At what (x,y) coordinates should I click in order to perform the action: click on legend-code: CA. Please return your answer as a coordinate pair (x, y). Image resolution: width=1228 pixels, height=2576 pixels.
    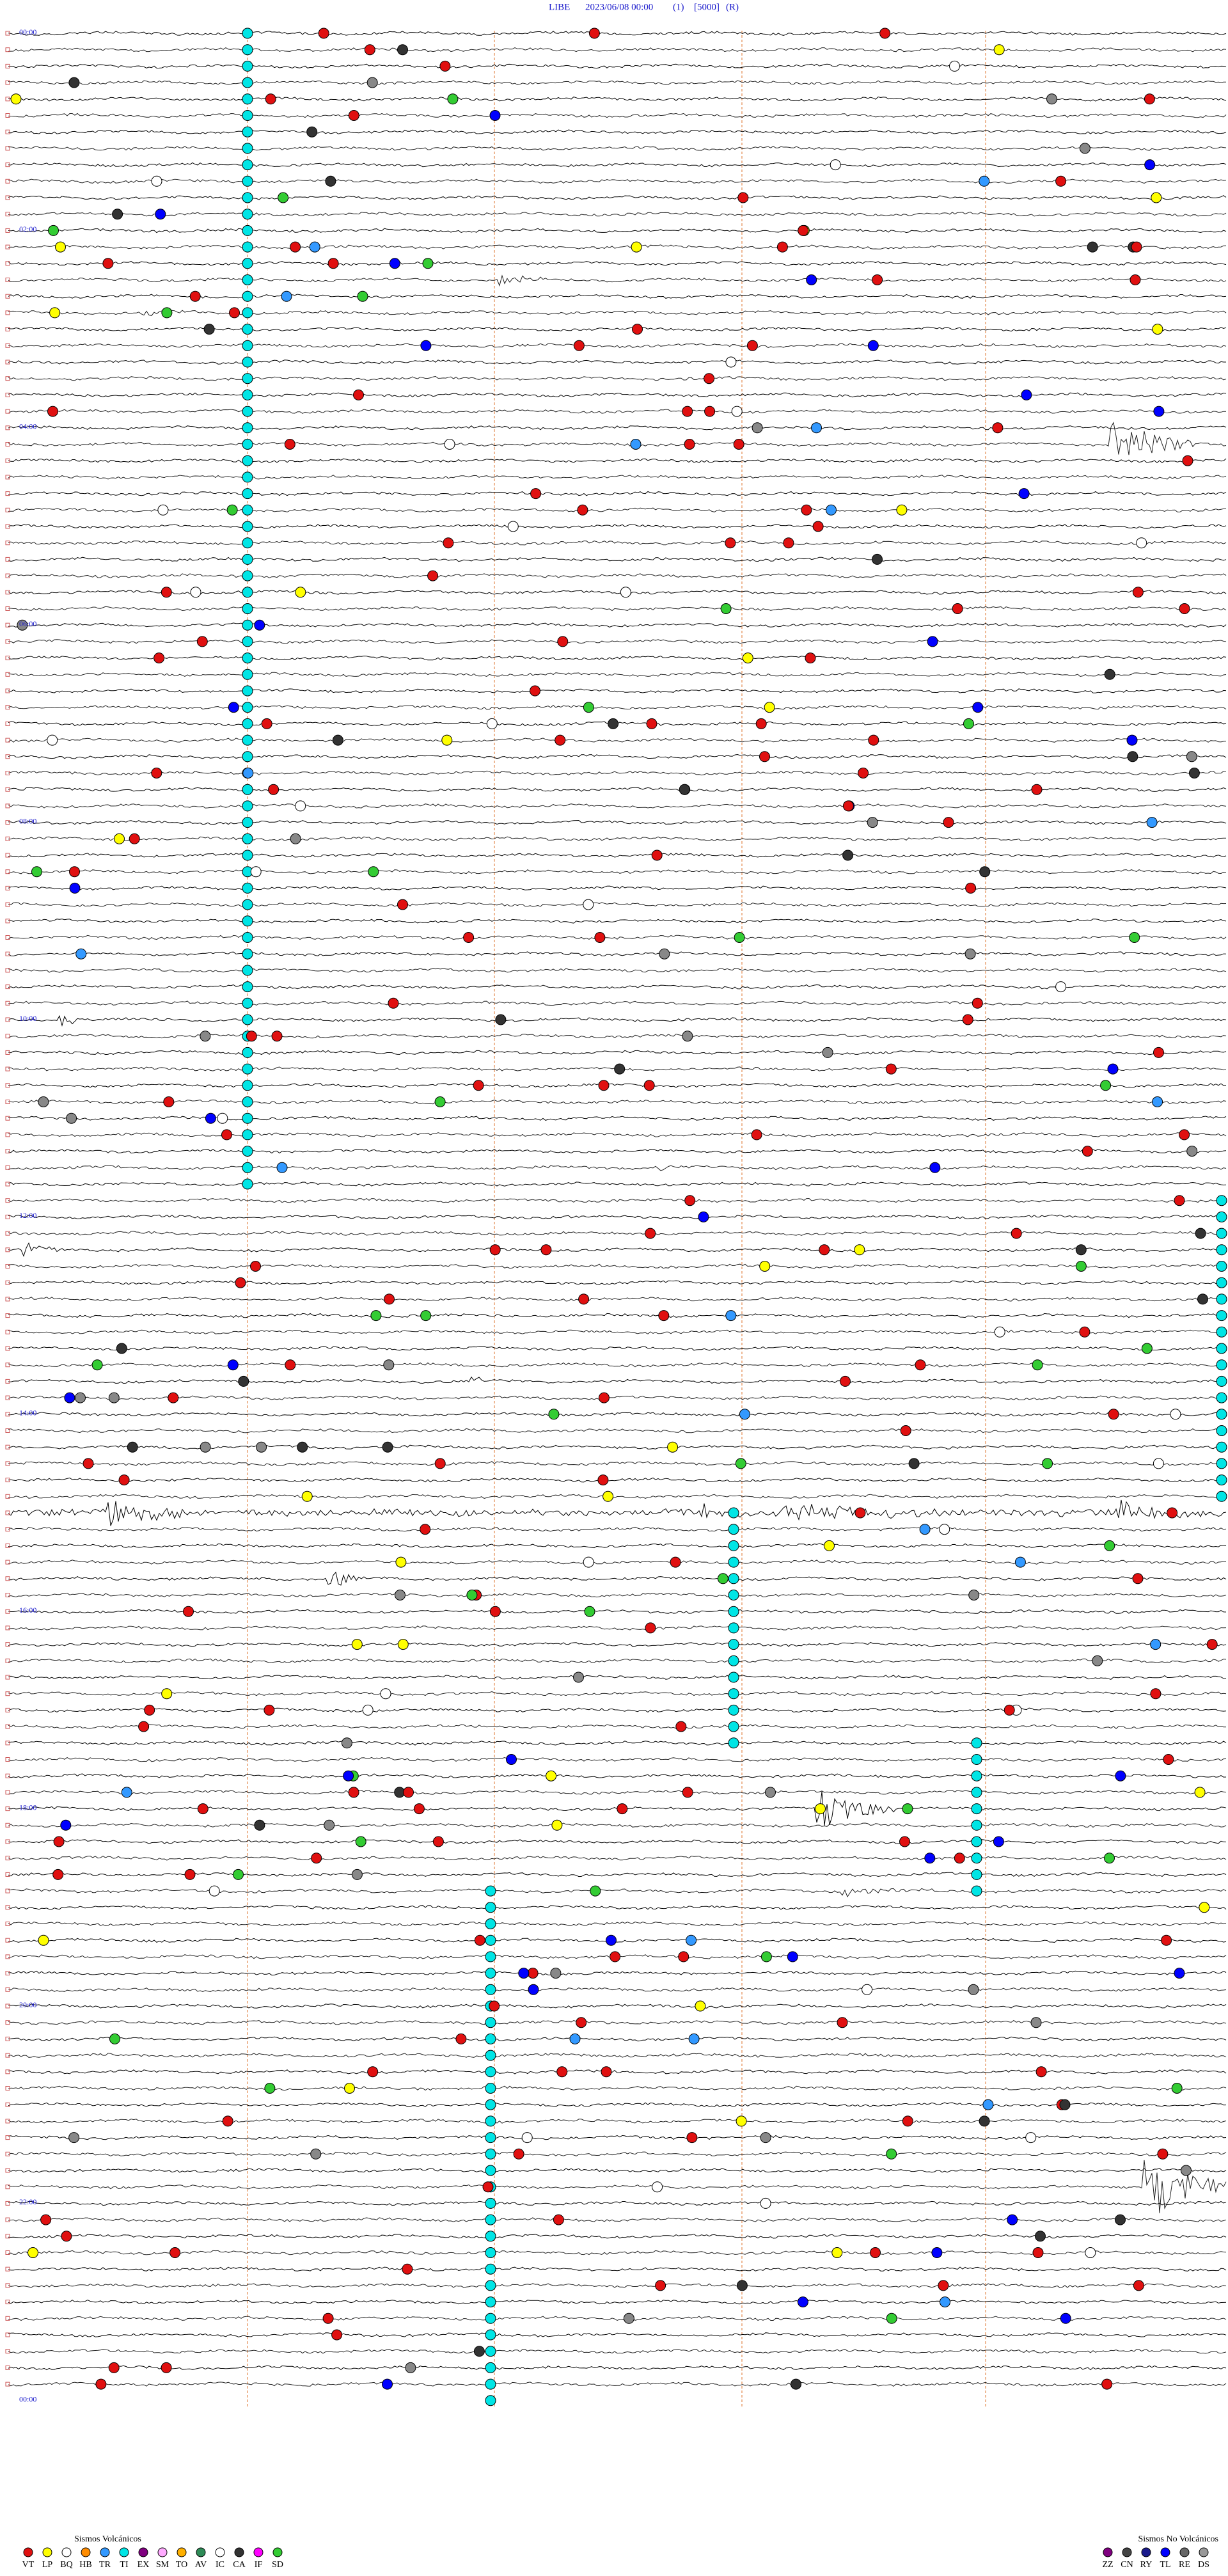
    Looking at the image, I should click on (239, 2565).